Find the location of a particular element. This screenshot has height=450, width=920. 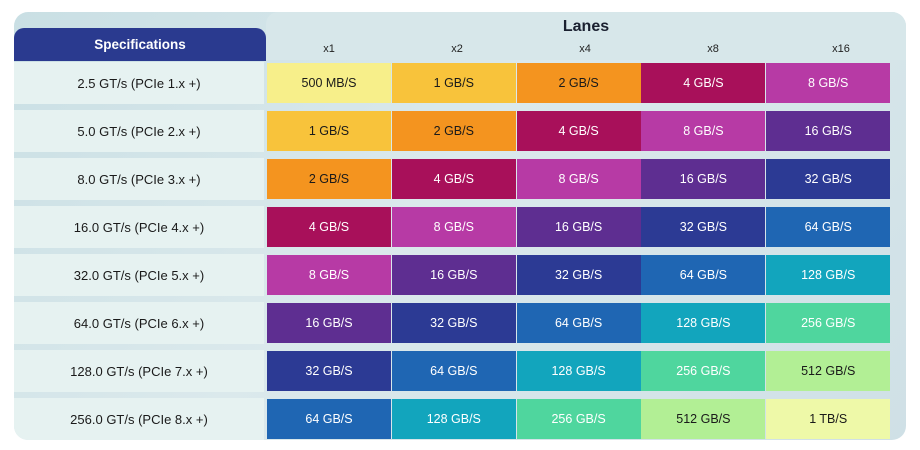

bandwidth-cell: 500 MB/S is located at coordinates (329, 83).